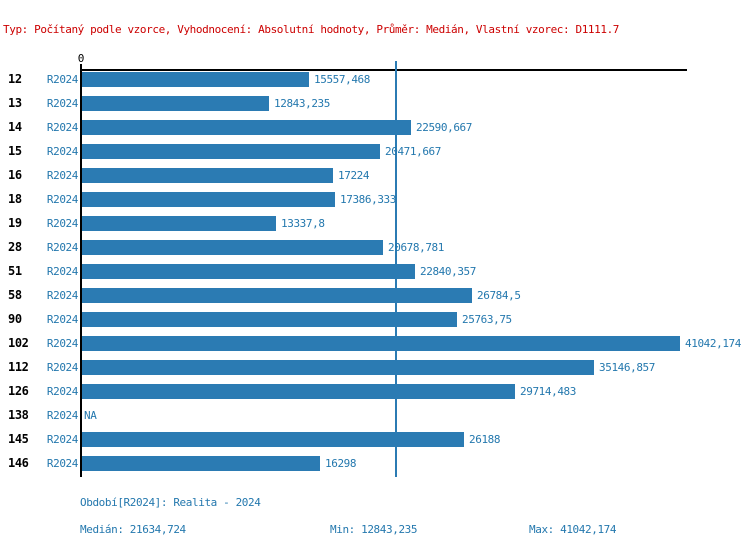  Describe the element at coordinates (713, 343) in the screenshot. I see `bar-value-label: 41042,174` at that location.